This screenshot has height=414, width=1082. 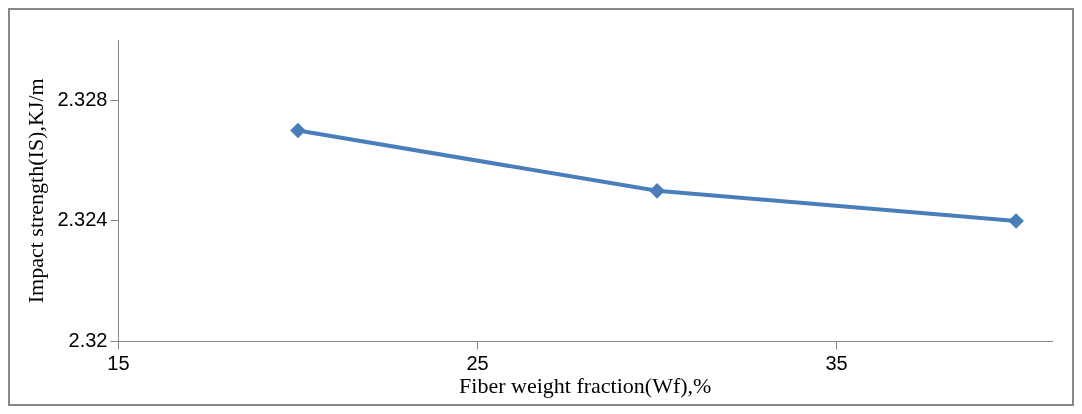 I want to click on y-tick-label: 2.32, so click(x=88, y=340).